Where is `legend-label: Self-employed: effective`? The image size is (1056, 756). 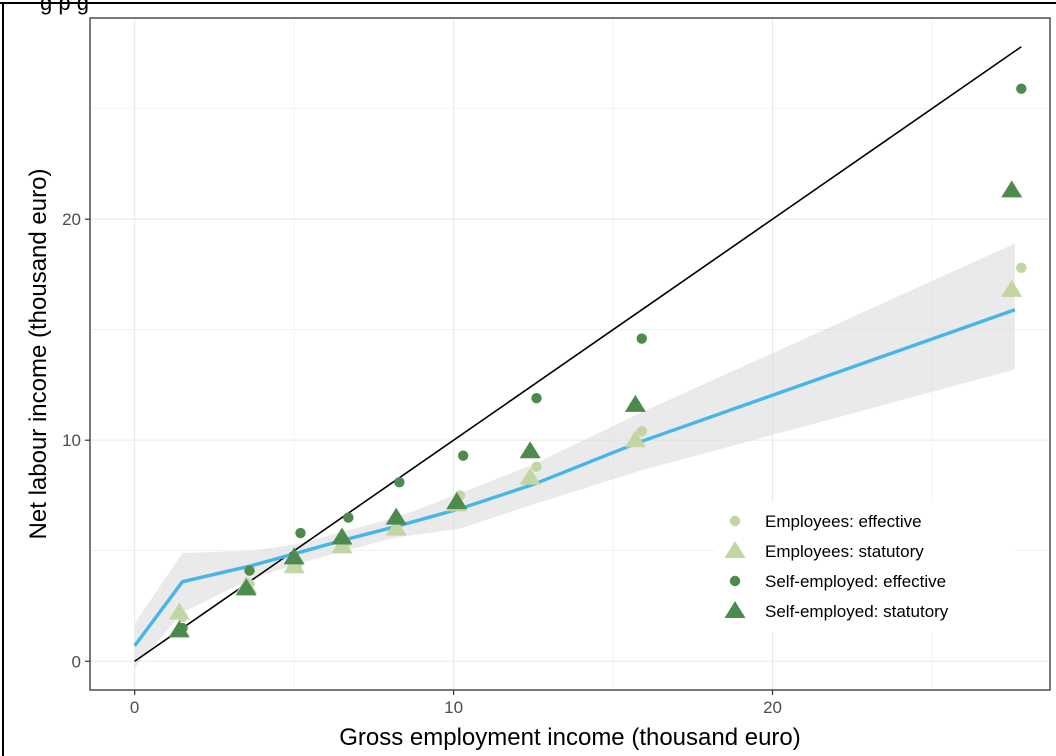
legend-label: Self-employed: effective is located at coordinates (855, 581).